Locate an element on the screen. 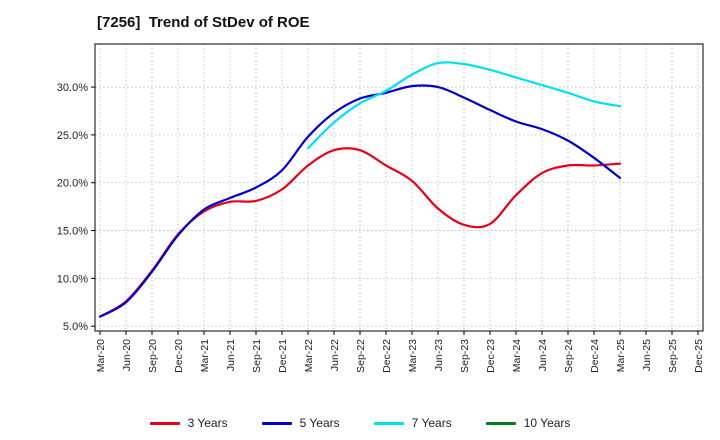 This screenshot has width=720, height=440. x-tick-label: Dec-23 is located at coordinates (491, 356).